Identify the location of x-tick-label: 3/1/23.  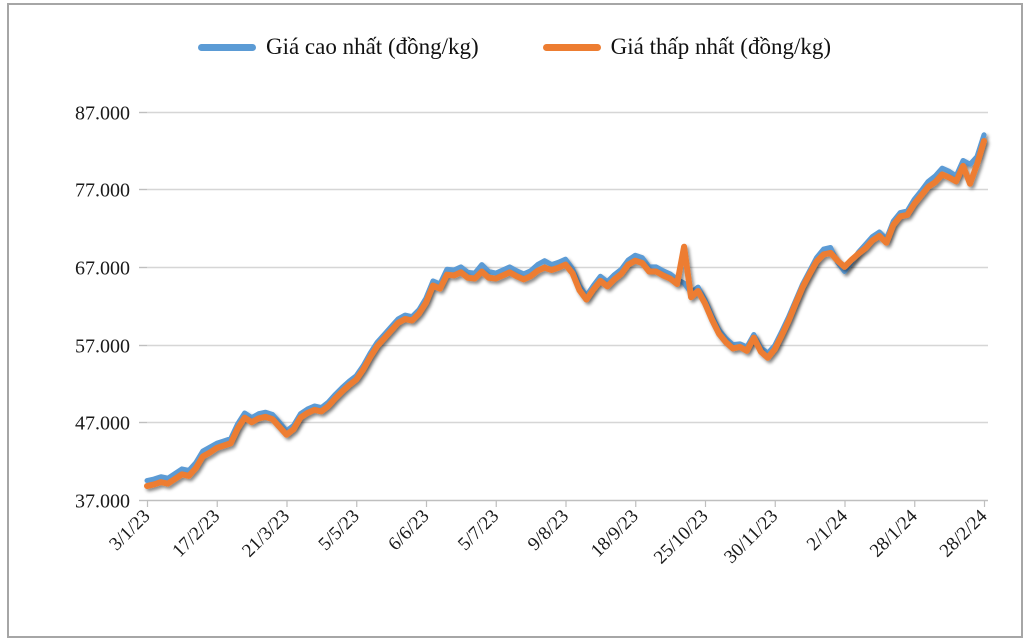
(129, 530).